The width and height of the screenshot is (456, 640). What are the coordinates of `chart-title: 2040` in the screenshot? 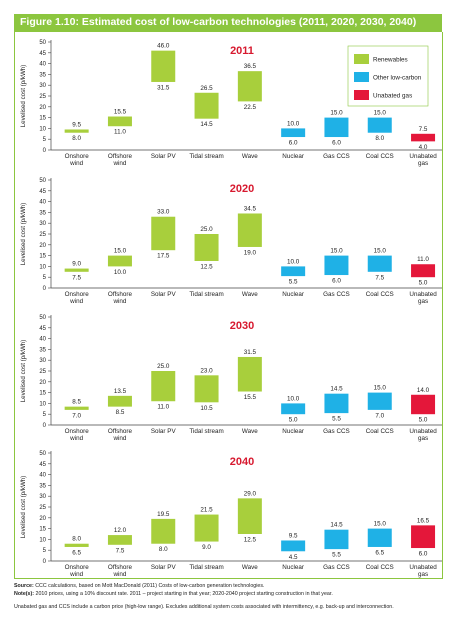 It's located at (242, 462).